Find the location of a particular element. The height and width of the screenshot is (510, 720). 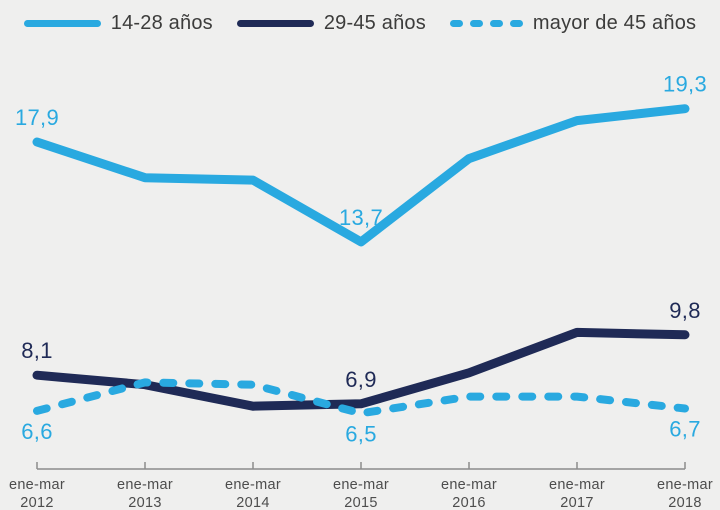

legend-swatch-solid-navy is located at coordinates (275, 23).